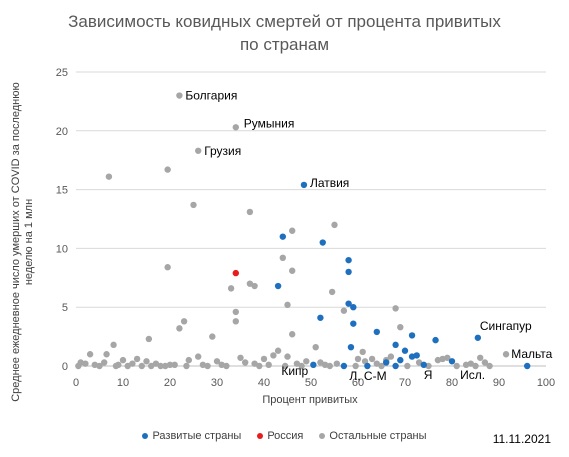  I want to click on legend: Развитые страны Россия Остальные страны, so click(284, 436).